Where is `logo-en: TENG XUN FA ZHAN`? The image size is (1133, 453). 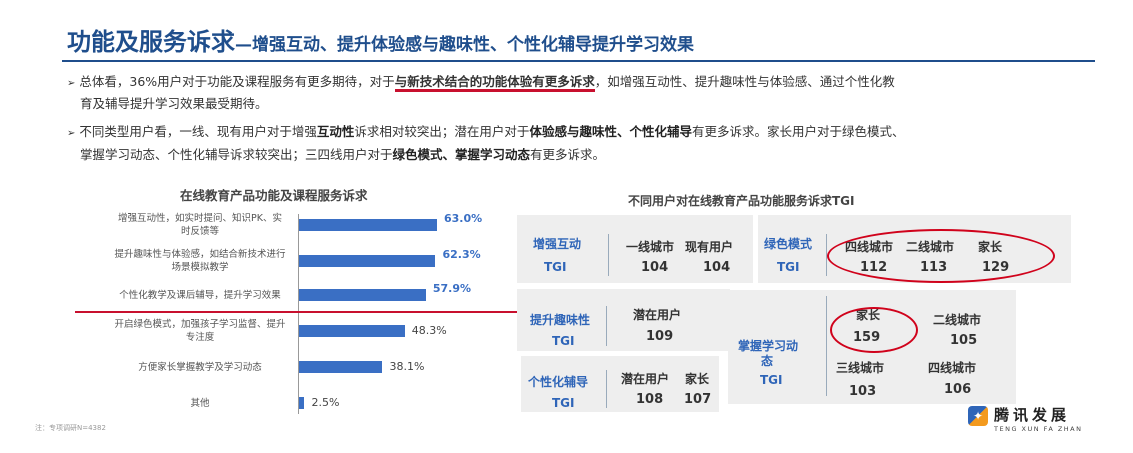
logo-en: TENG XUN FA ZHAN is located at coordinates (1038, 429).